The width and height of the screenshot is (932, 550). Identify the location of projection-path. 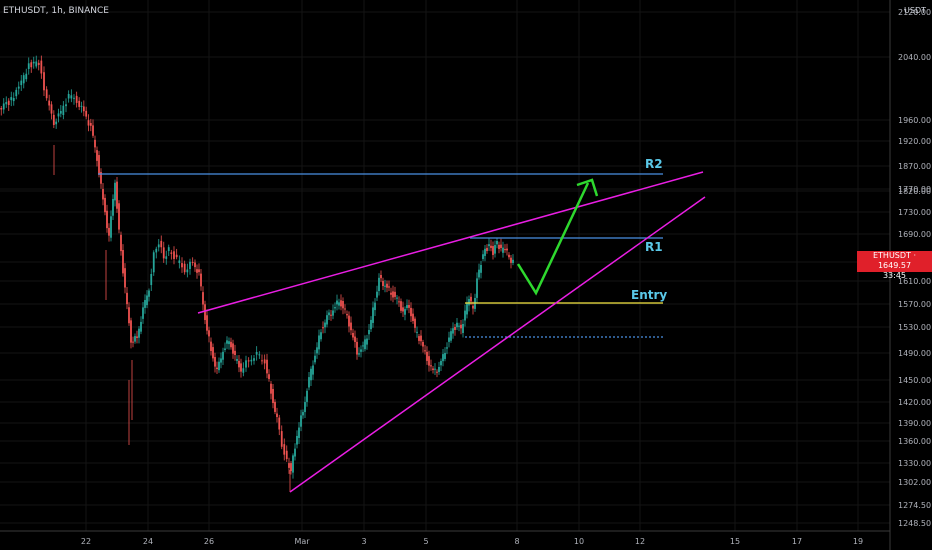
(553, 239).